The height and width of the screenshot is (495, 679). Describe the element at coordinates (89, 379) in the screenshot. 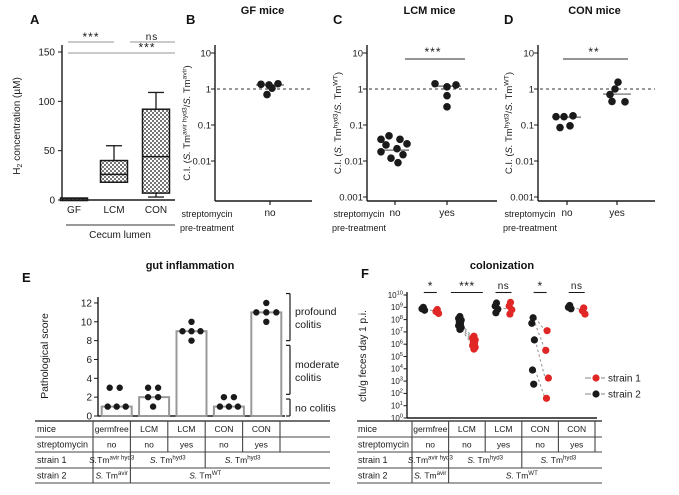

I see `svg-text: 4` at that location.